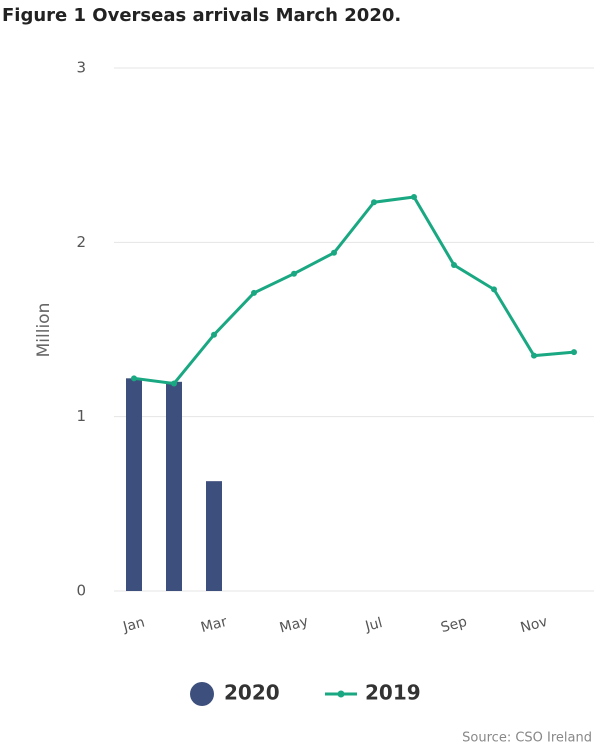 This screenshot has width=614, height=754. I want to click on y-tick-label: 3, so click(81, 68).